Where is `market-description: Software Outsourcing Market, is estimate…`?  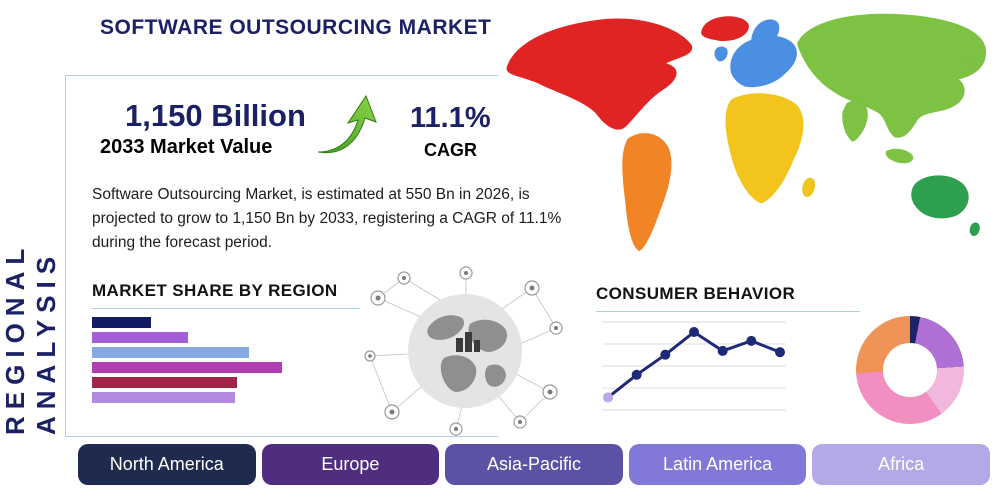
market-description: Software Outsourcing Market, is estimate… is located at coordinates (327, 219).